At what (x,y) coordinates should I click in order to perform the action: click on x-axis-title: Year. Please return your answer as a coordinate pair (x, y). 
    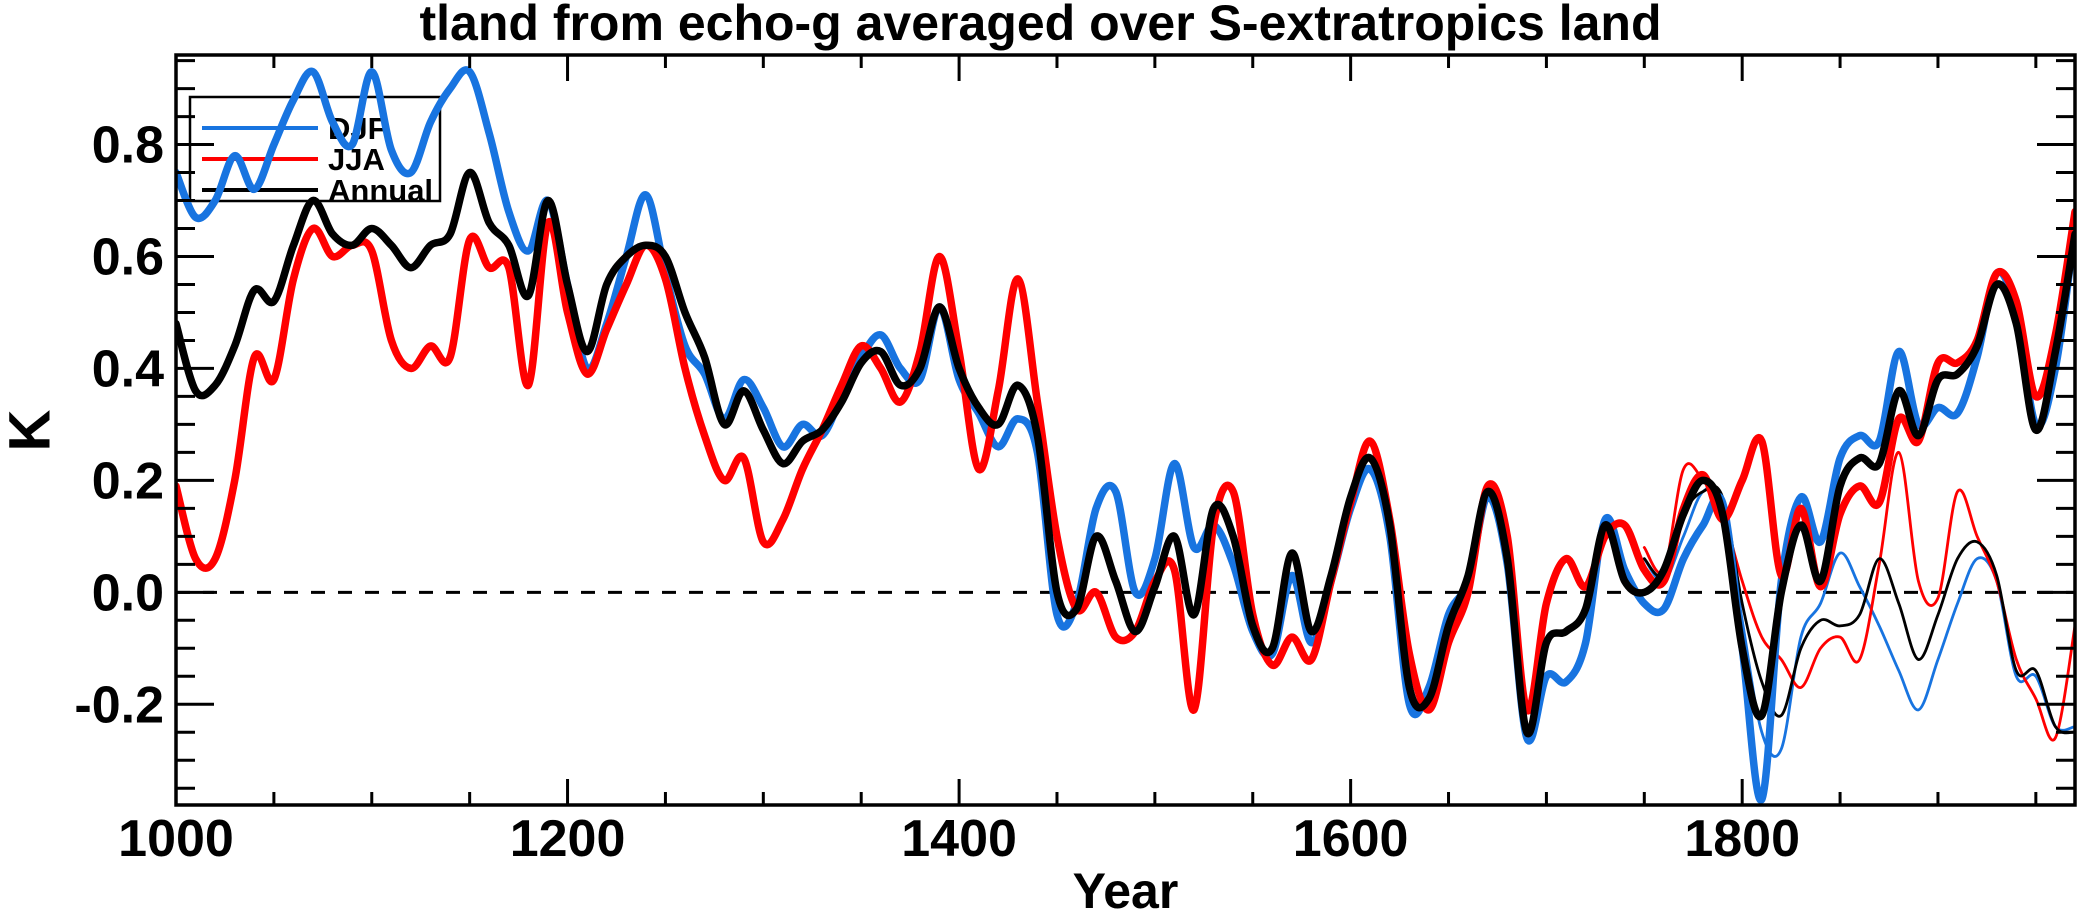
    Looking at the image, I should click on (1125, 891).